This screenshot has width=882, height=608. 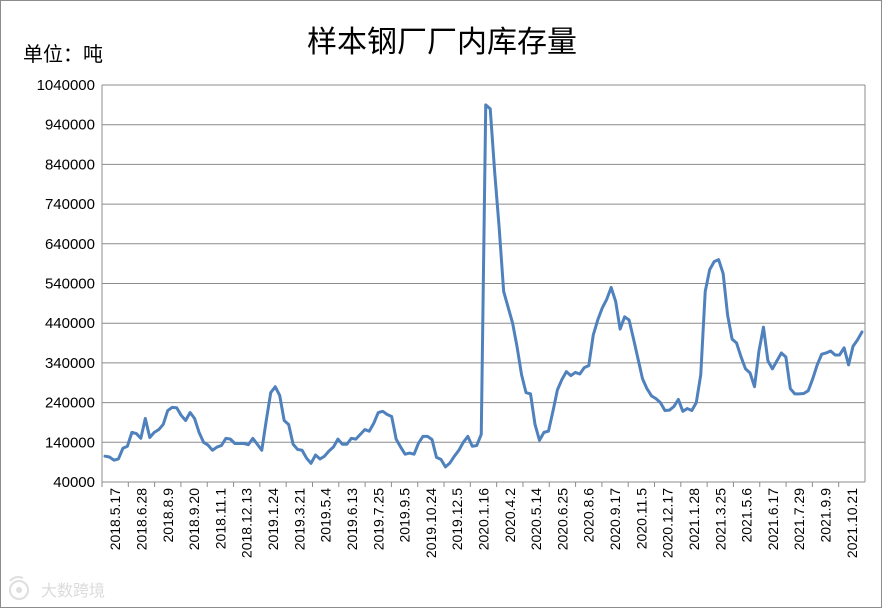 What do you see at coordinates (615, 519) in the screenshot?
I see `x-tick-label: 2020.9.17` at bounding box center [615, 519].